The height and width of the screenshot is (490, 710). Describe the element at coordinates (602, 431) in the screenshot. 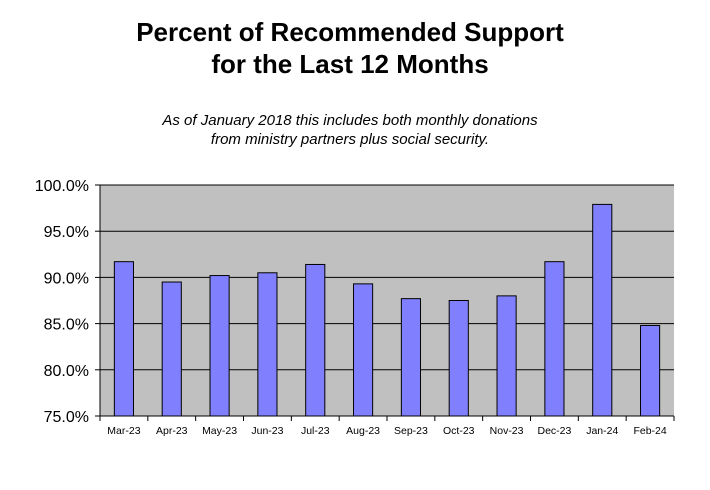

I see `x-tick-label: Jan-24` at that location.